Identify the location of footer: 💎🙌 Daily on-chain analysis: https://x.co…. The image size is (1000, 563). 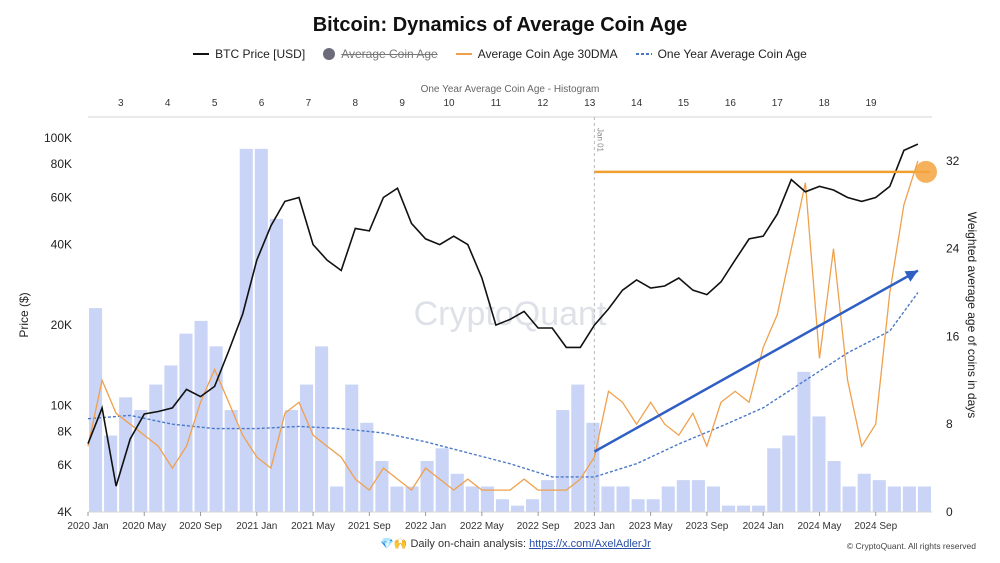
(515, 543).